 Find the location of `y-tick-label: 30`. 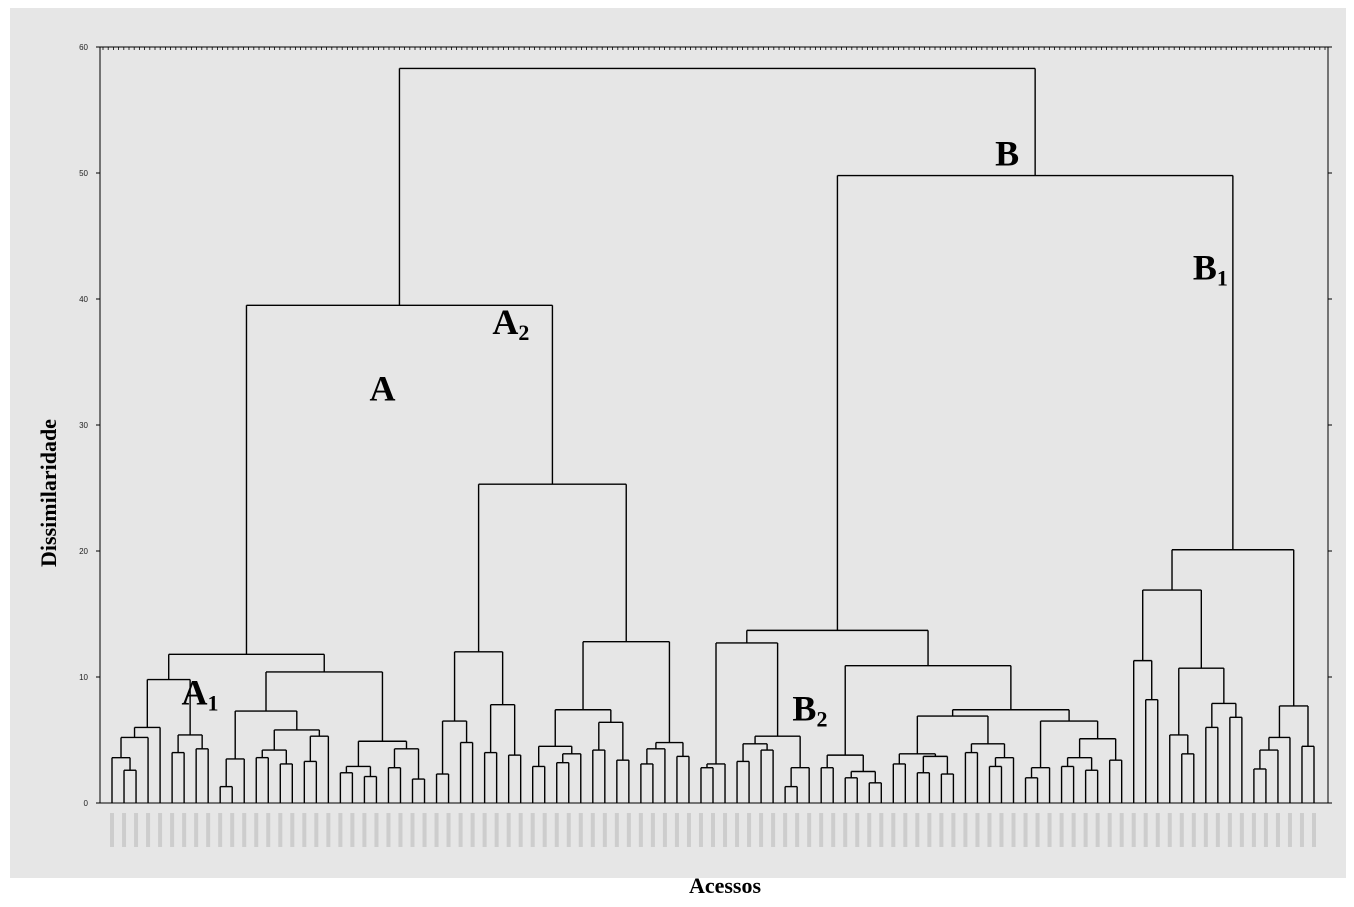

y-tick-label: 30 is located at coordinates (83, 425).